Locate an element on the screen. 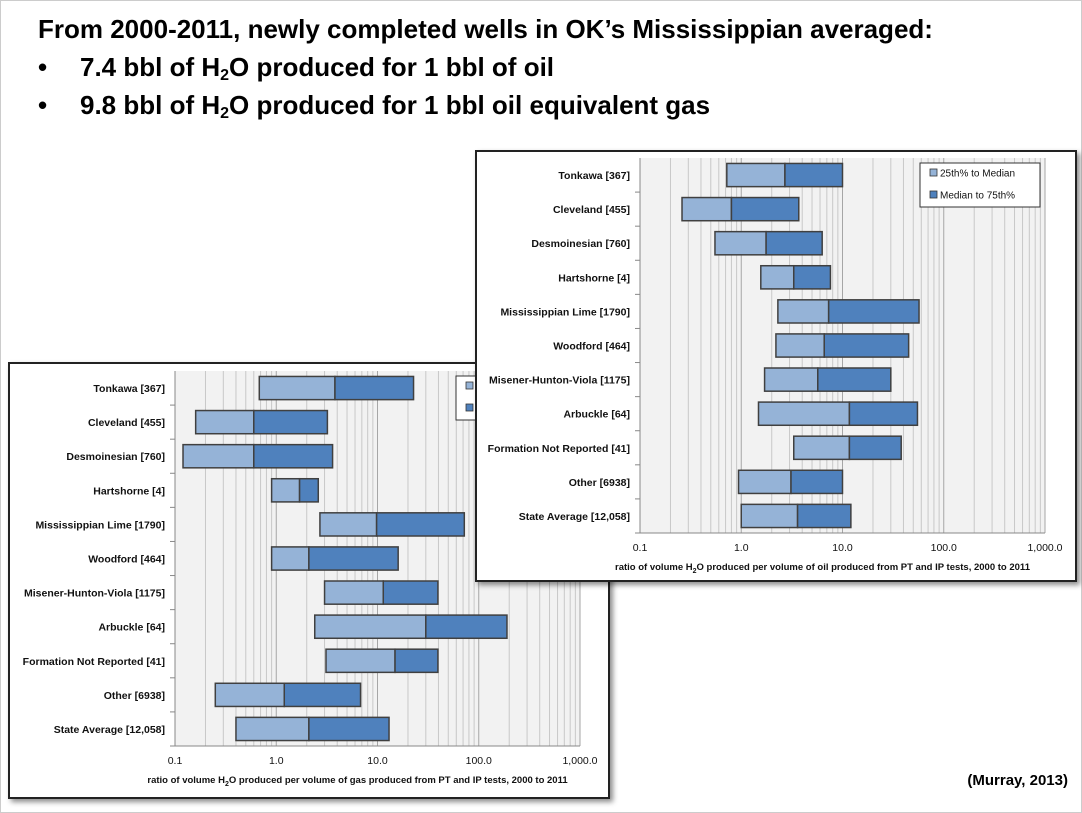  bullet-text: 7.4 bbl of H is located at coordinates (150, 67).